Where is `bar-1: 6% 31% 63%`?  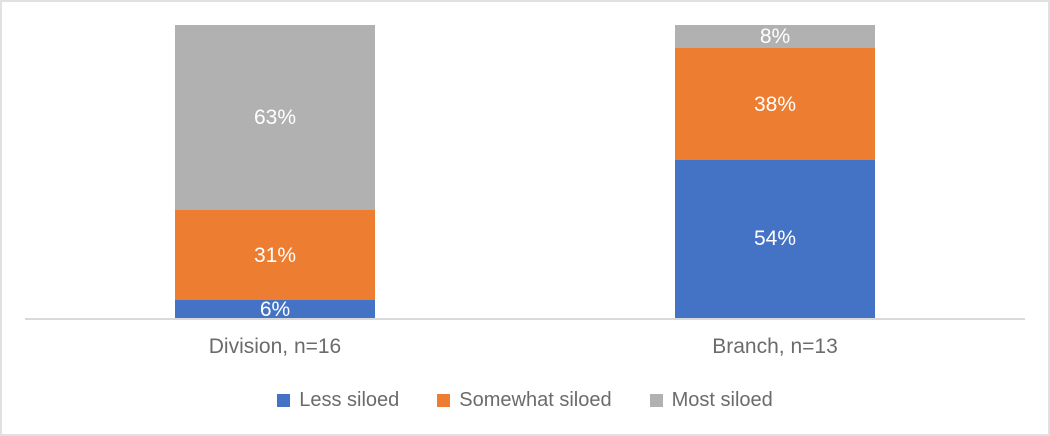
bar-1: 6% 31% 63% is located at coordinates (275, 173).